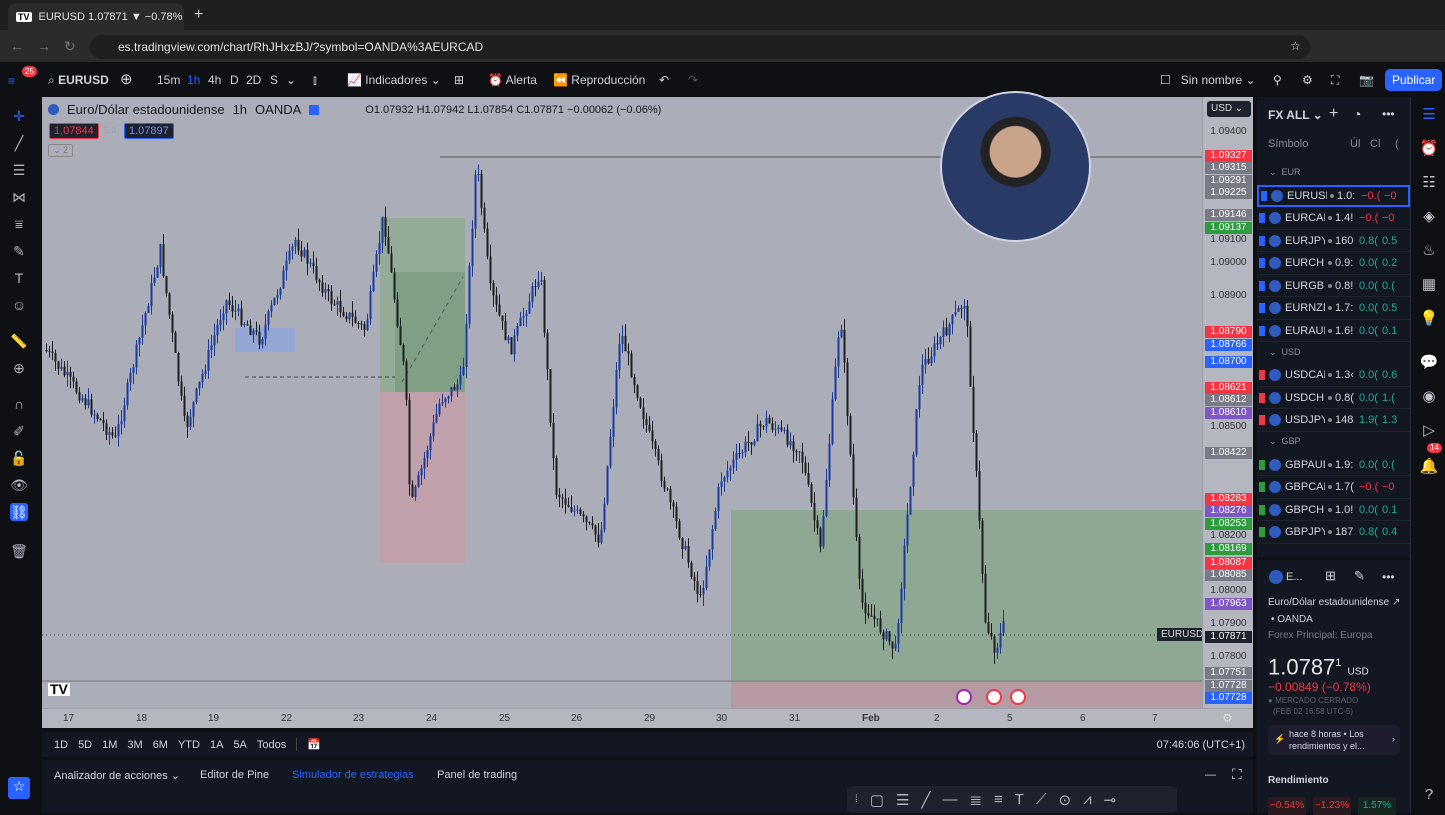 This screenshot has height=815, width=1445. Describe the element at coordinates (1333, 465) in the screenshot. I see `watchlist-row: GBPAUD 1.9: 0.0(0.(` at that location.